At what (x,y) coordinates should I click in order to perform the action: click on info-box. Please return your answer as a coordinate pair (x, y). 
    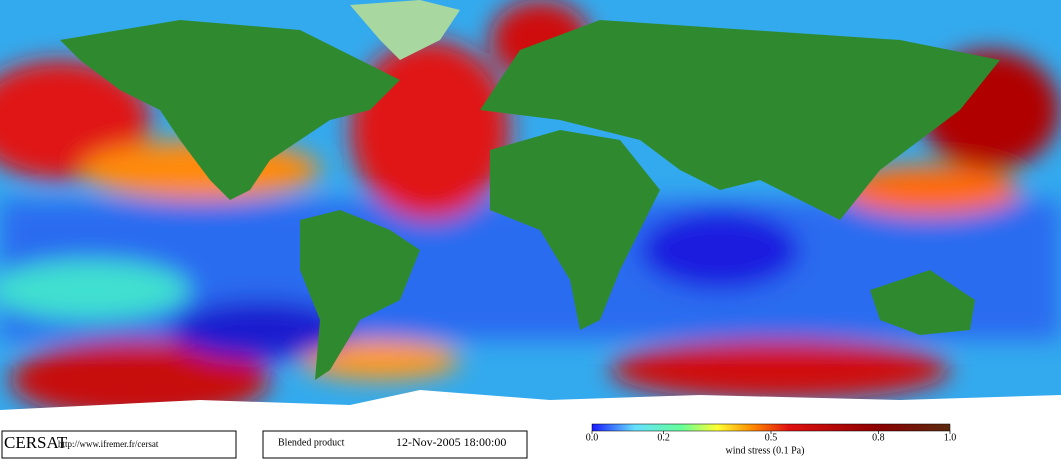
    Looking at the image, I should click on (395, 444).